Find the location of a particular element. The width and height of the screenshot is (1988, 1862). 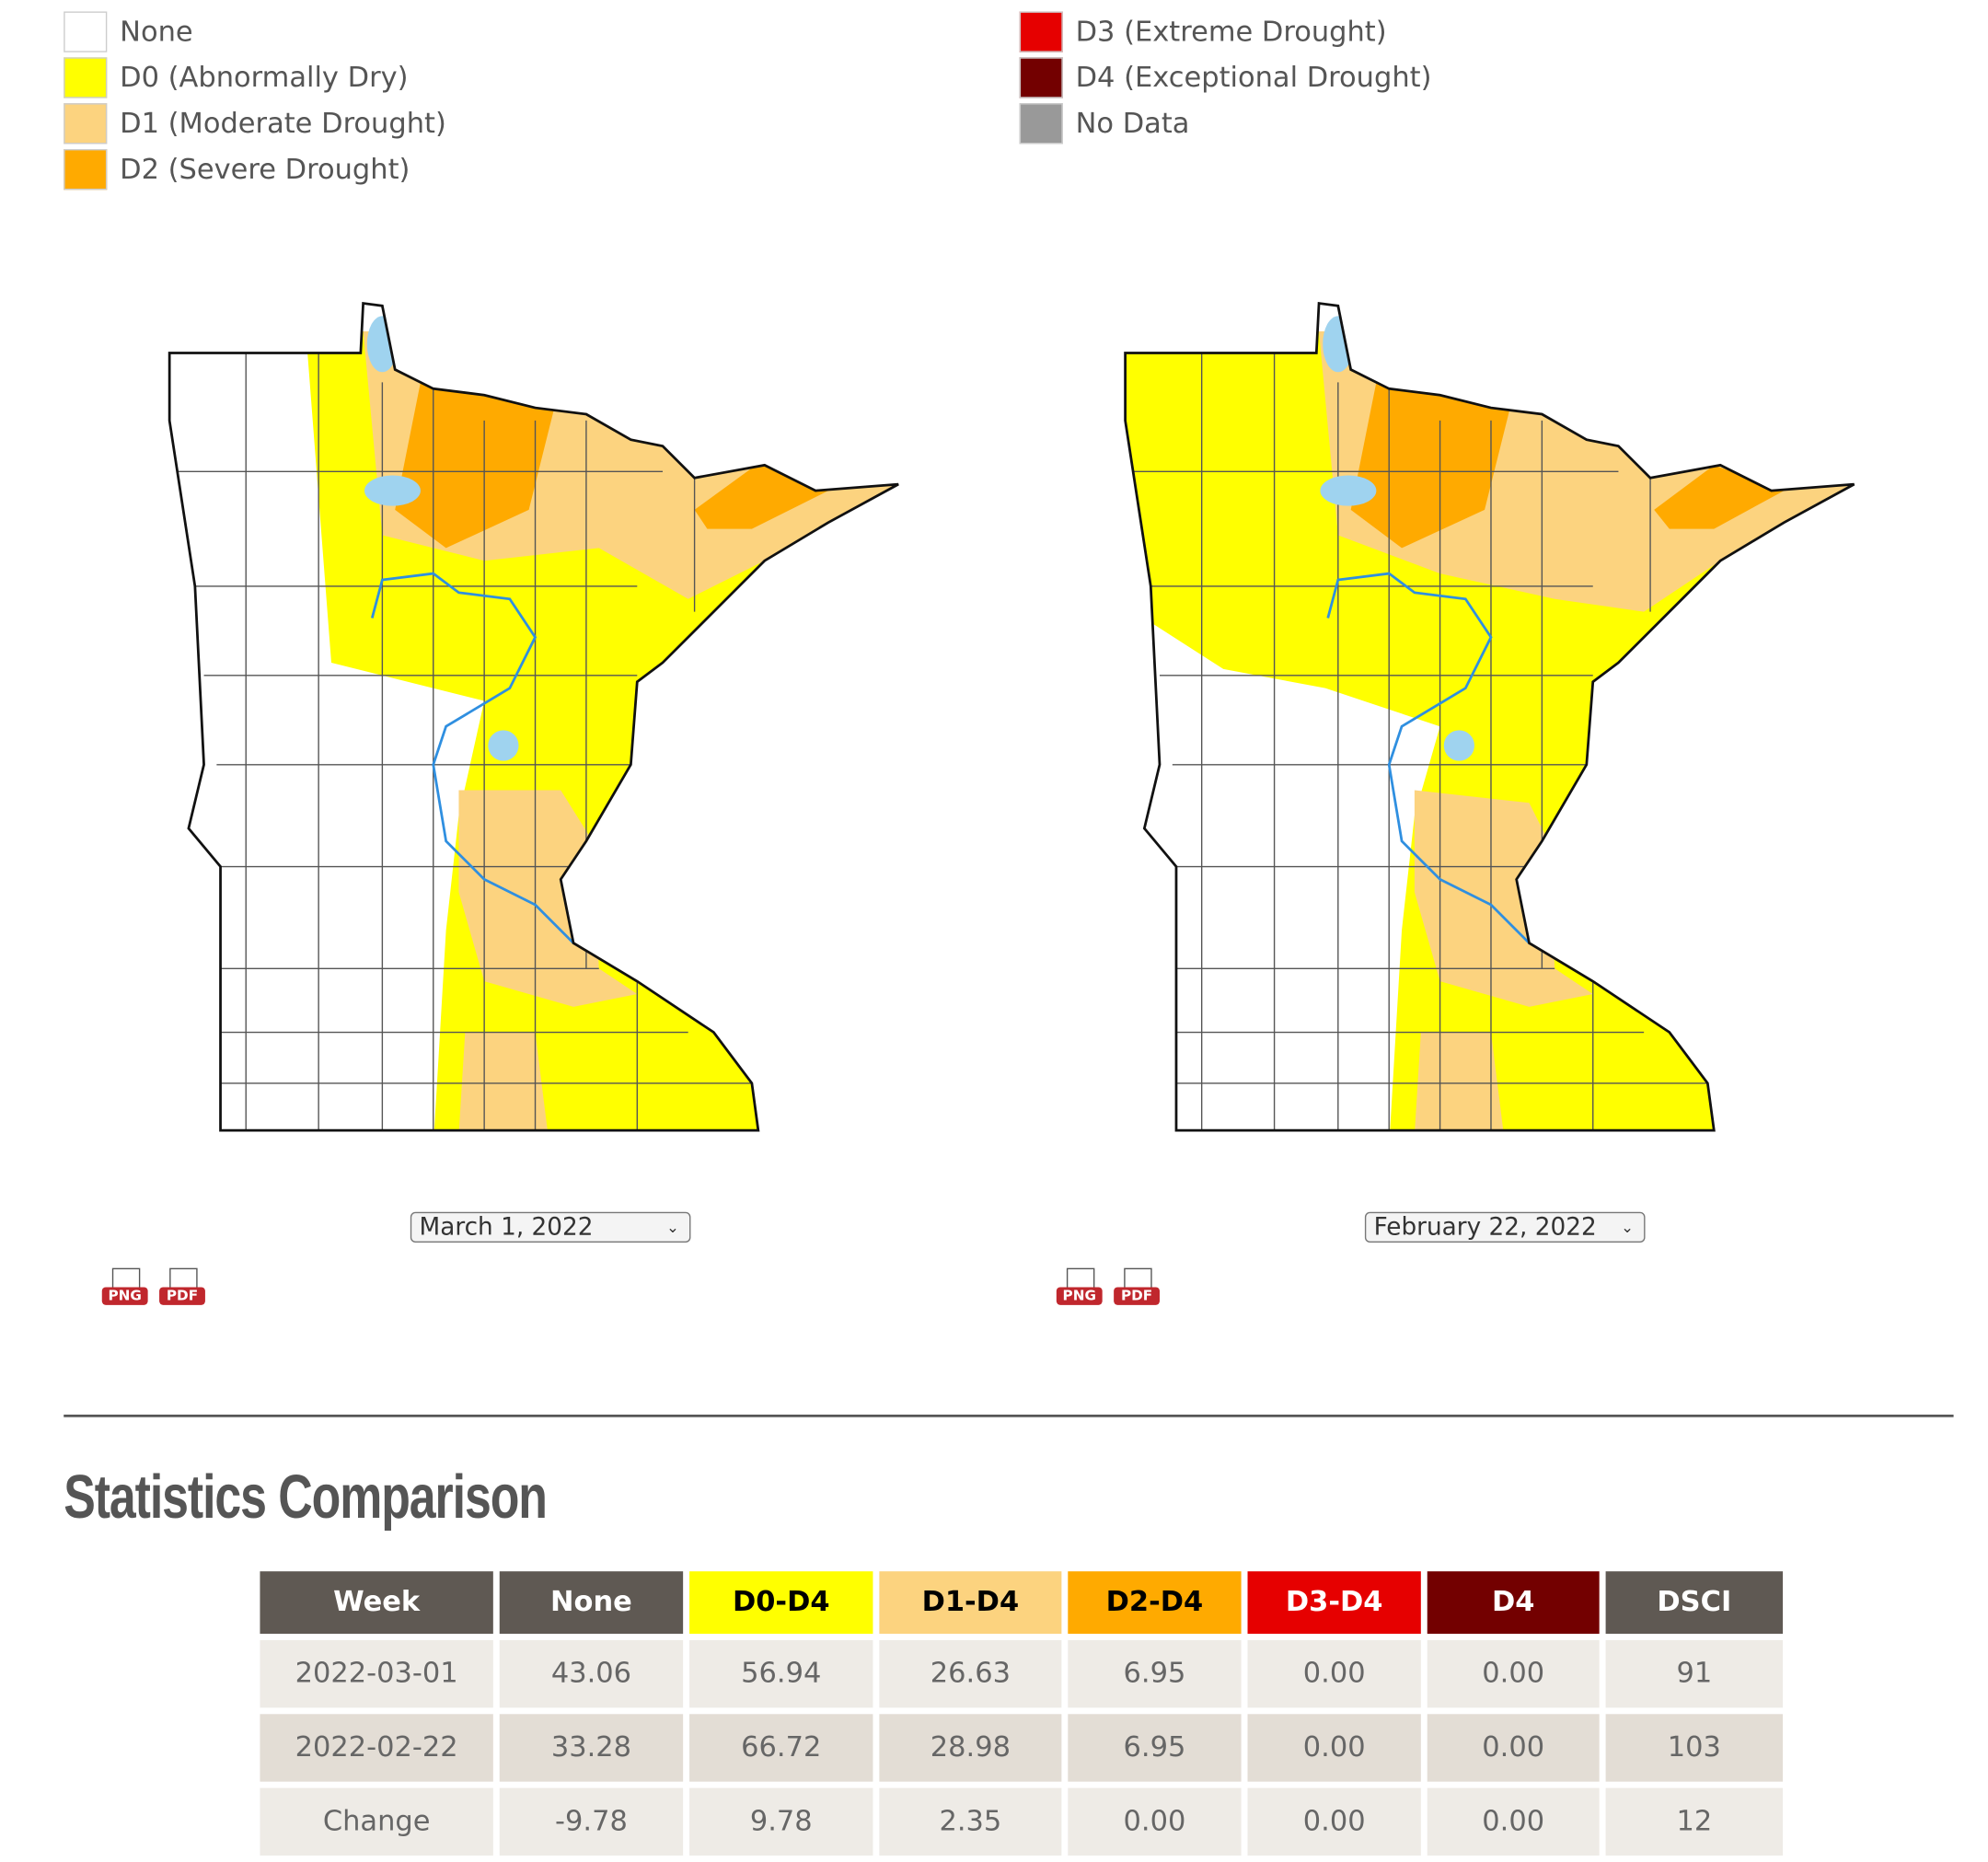

table-cell: 12 is located at coordinates (1694, 1822).